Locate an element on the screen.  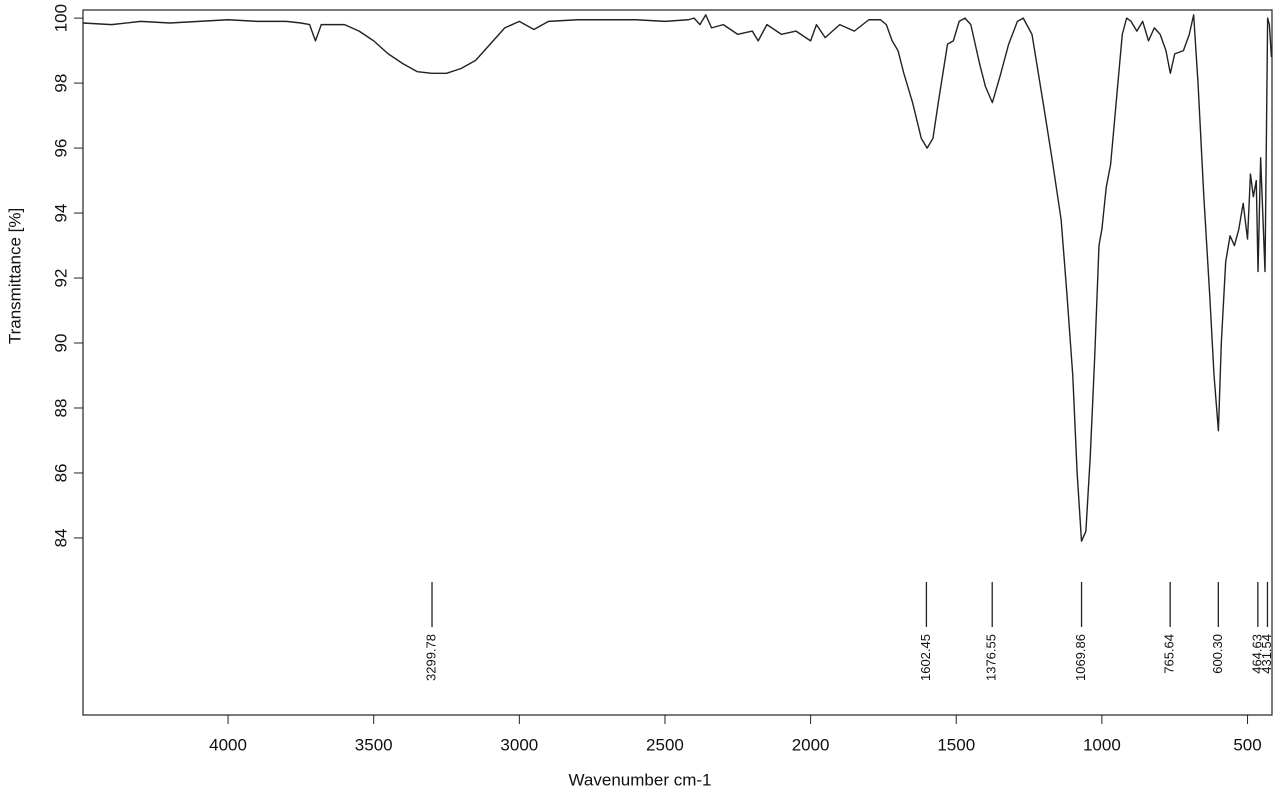
x-tick-label: 2000 is located at coordinates (811, 744).